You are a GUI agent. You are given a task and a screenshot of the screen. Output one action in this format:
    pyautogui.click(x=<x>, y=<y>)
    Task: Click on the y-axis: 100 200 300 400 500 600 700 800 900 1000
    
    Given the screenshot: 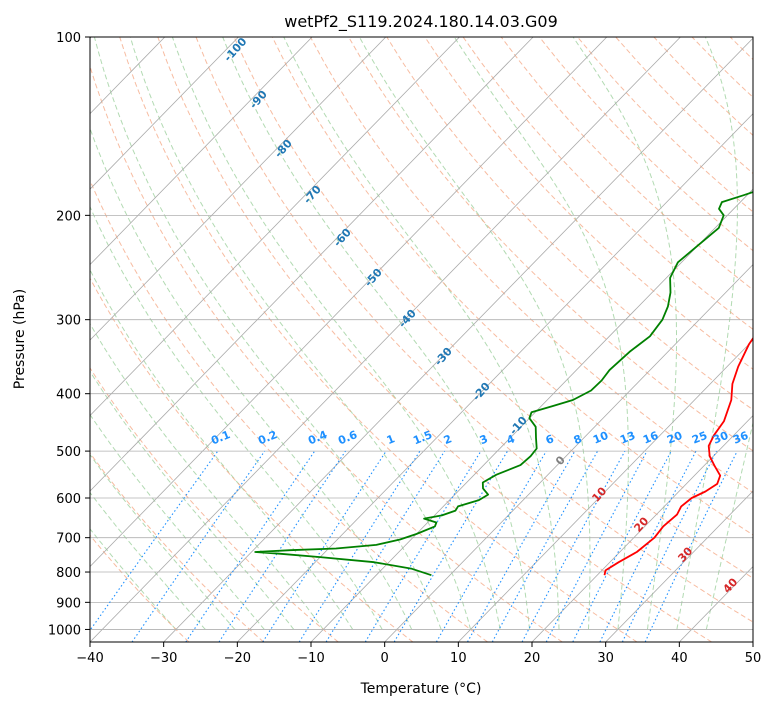 What is the action you would take?
    pyautogui.click(x=69, y=334)
    